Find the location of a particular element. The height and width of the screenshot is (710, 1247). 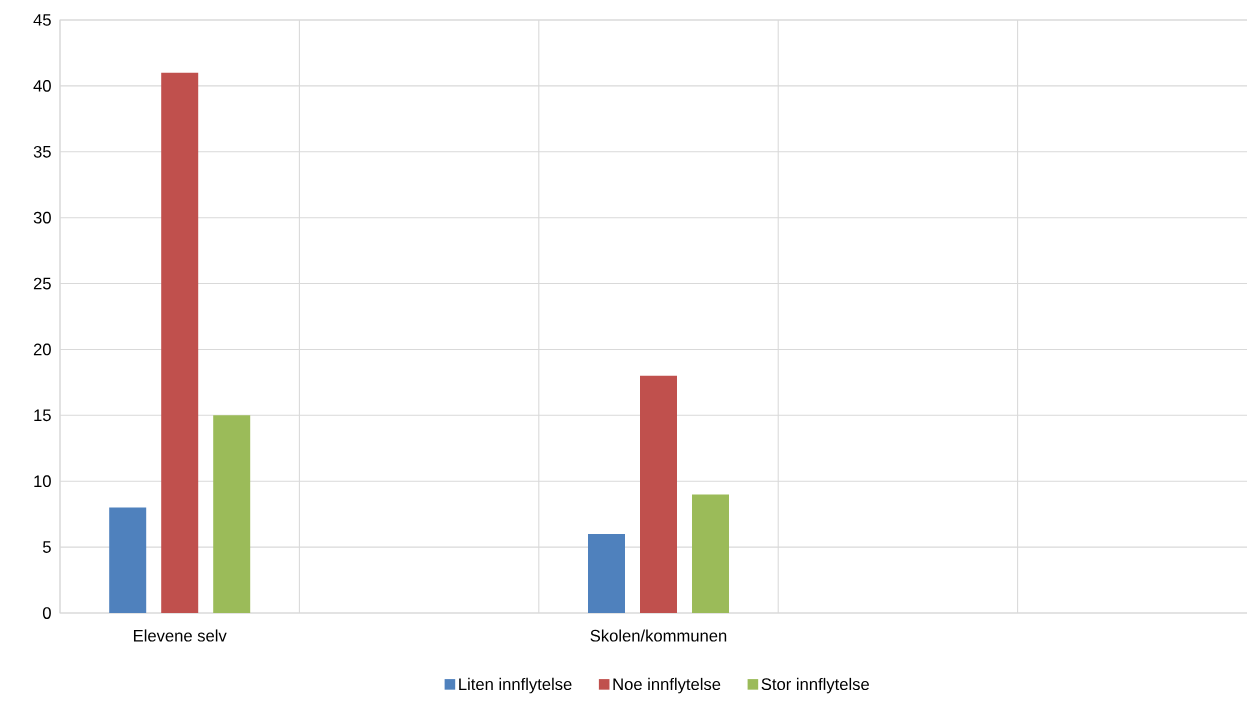

x-tick-label: Skolen/kommunen is located at coordinates (658, 635).